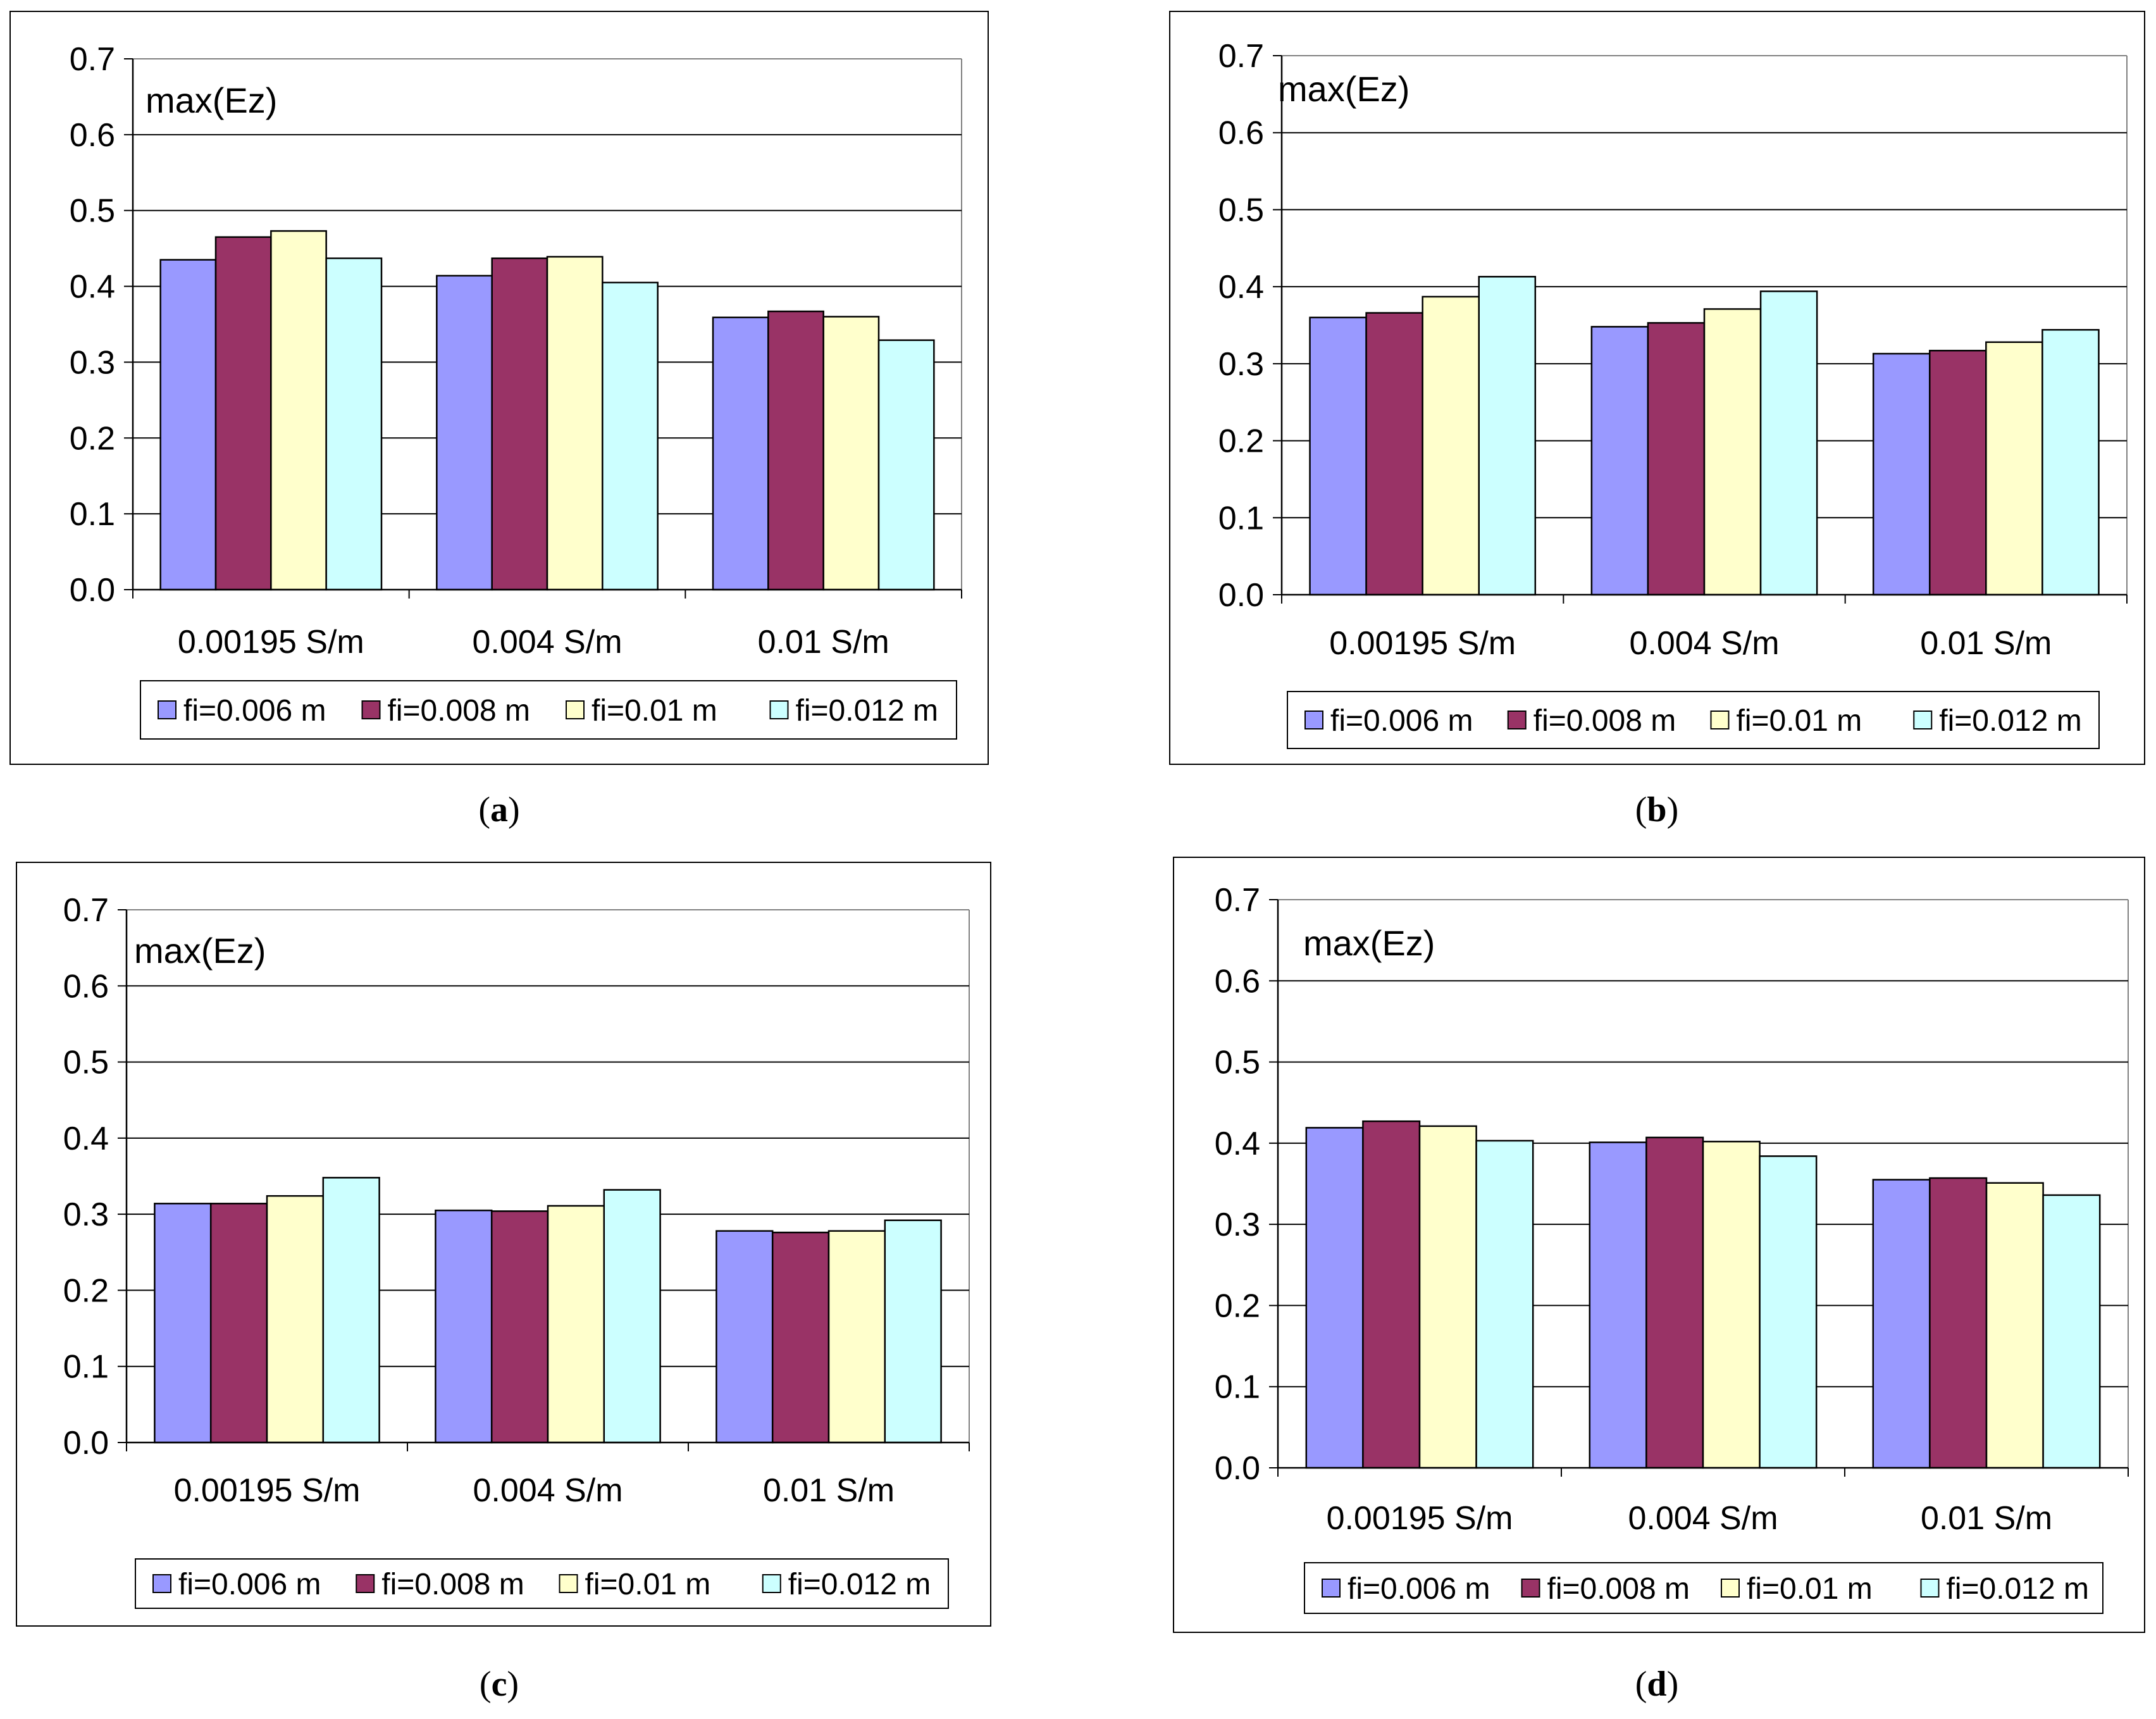 This screenshot has width=2156, height=1719. What do you see at coordinates (498, 809) in the screenshot?
I see `panel-caption: (a)` at bounding box center [498, 809].